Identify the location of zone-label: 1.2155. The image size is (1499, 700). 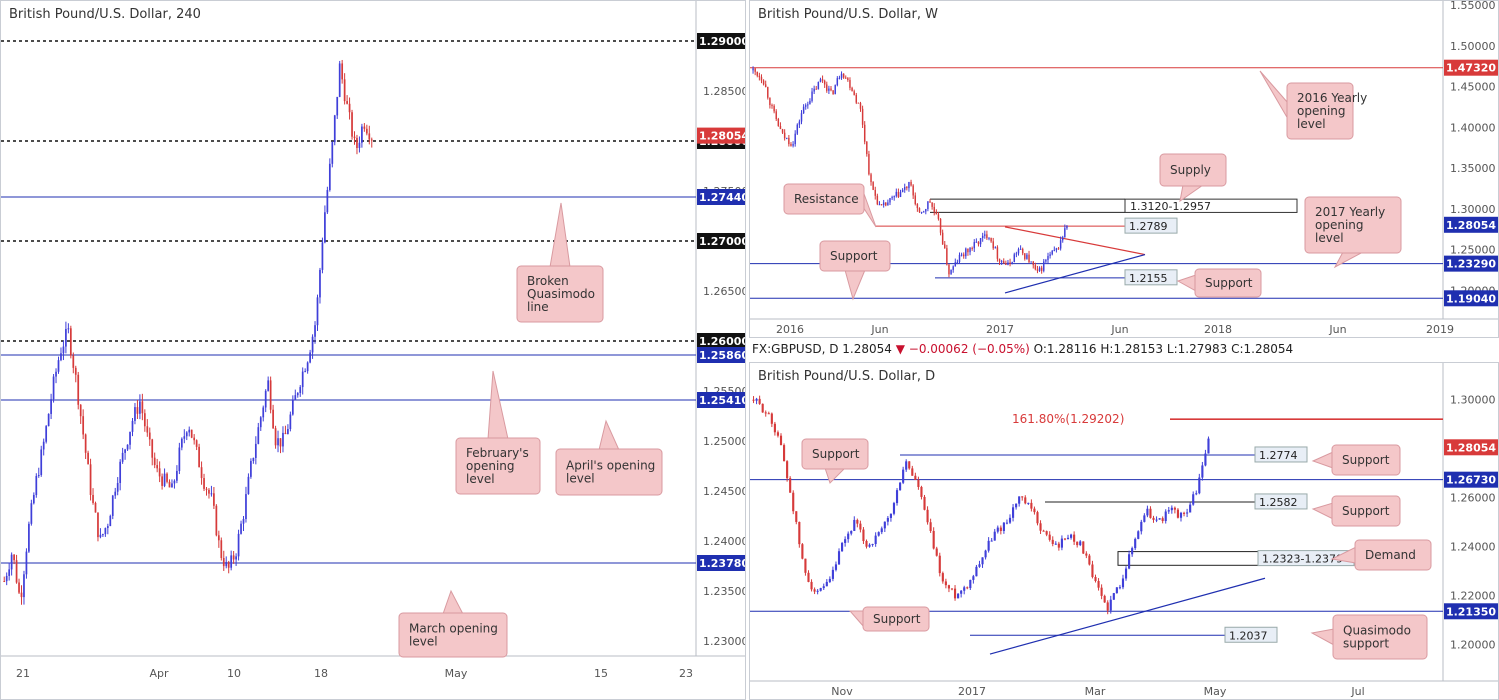
(1148, 278).